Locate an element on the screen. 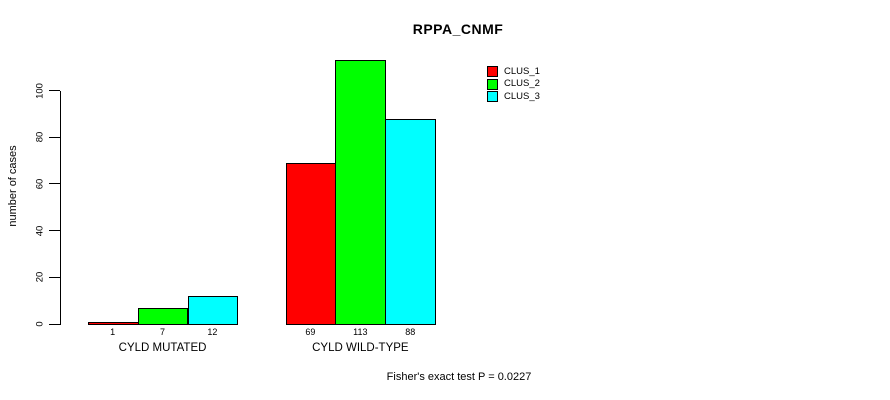  bar-value-label: 12 is located at coordinates (212, 332).